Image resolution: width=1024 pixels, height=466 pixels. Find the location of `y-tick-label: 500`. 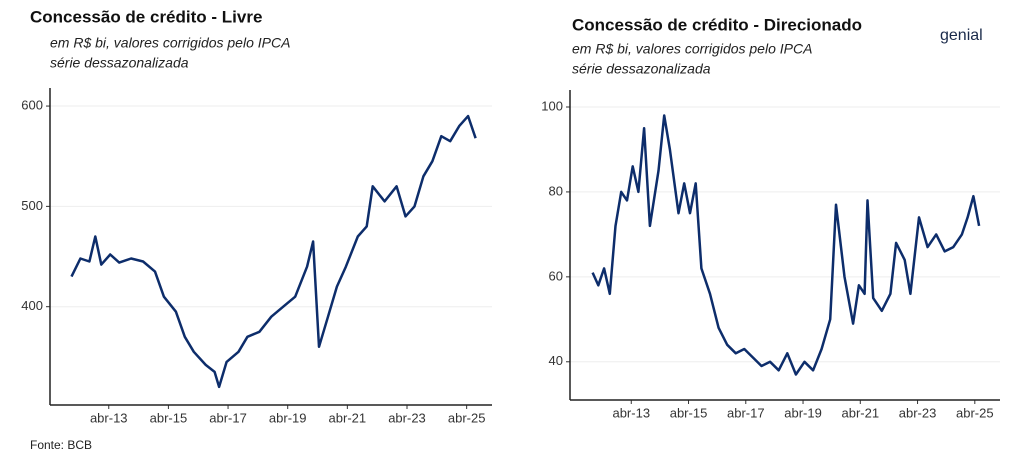

y-tick-label: 500 is located at coordinates (32, 205).